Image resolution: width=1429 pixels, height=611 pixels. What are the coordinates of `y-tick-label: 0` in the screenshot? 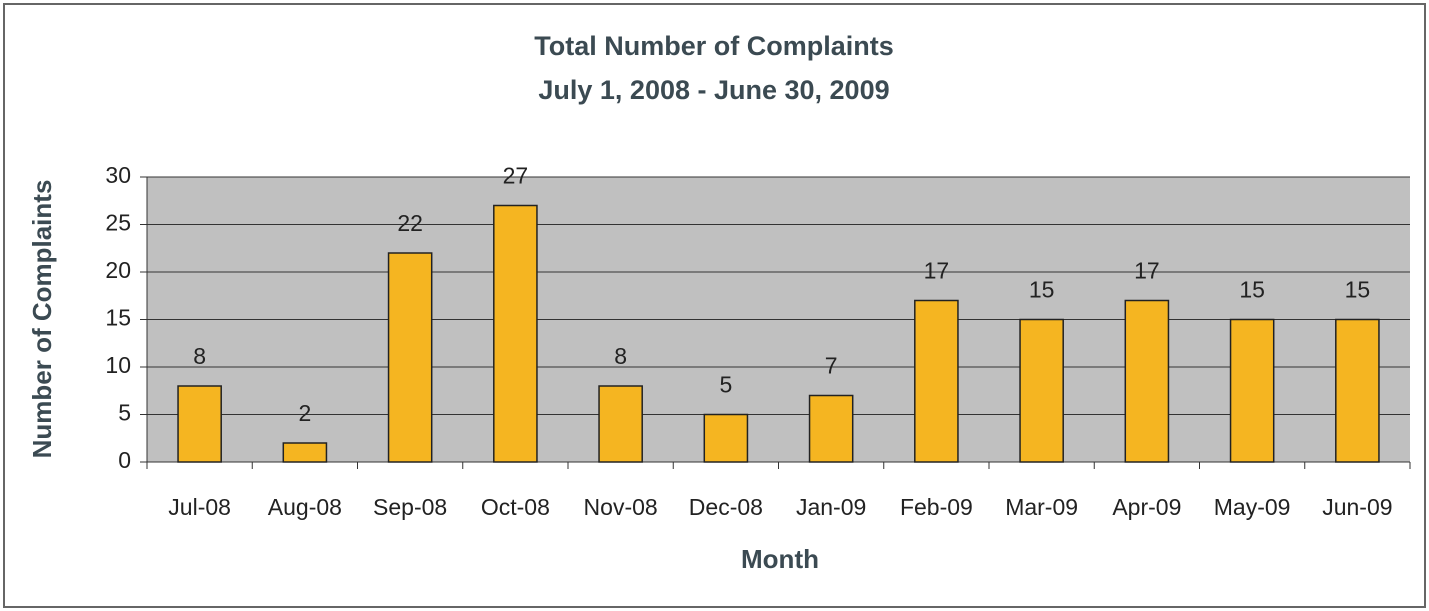 It's located at (124, 460).